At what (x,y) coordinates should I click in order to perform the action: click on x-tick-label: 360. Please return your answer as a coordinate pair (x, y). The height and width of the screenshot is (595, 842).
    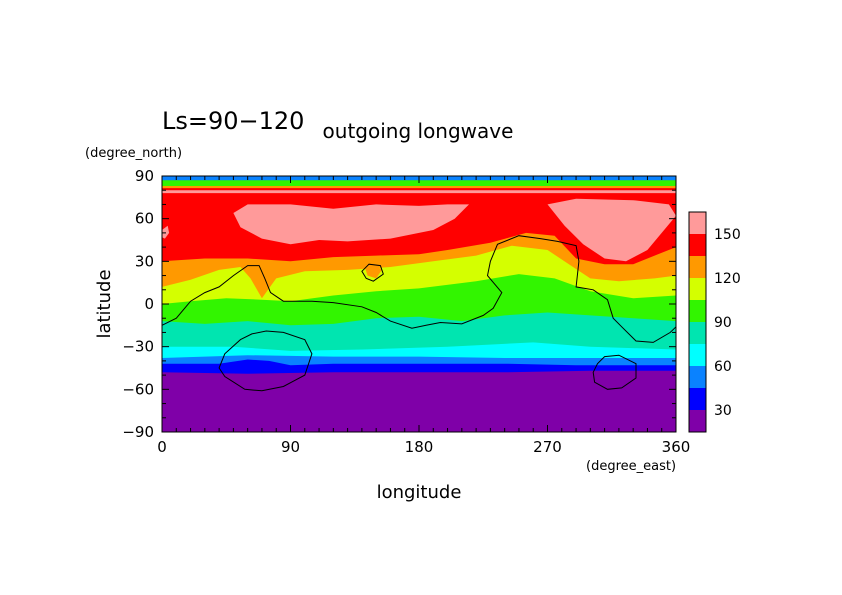
    Looking at the image, I should click on (676, 447).